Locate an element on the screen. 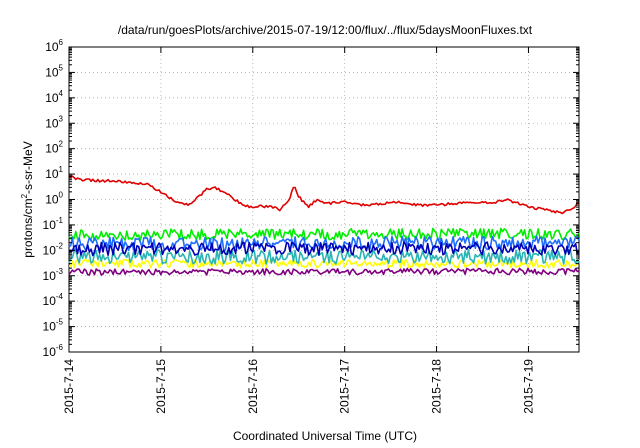 Image resolution: width=640 pixels, height=448 pixels. x-tick-label: 2015-7-17 is located at coordinates (345, 386).